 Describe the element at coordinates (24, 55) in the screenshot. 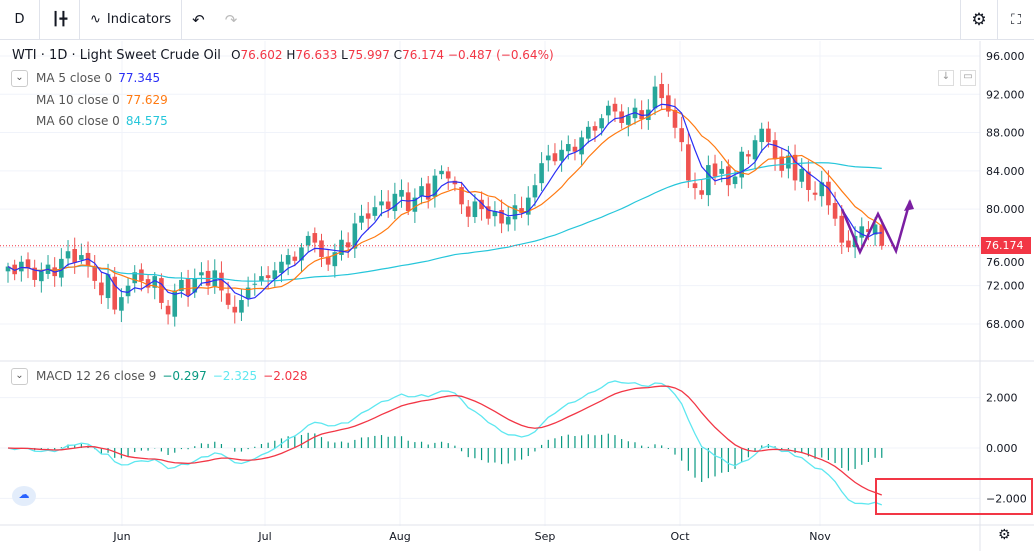

I see `symbol: WTI` at that location.